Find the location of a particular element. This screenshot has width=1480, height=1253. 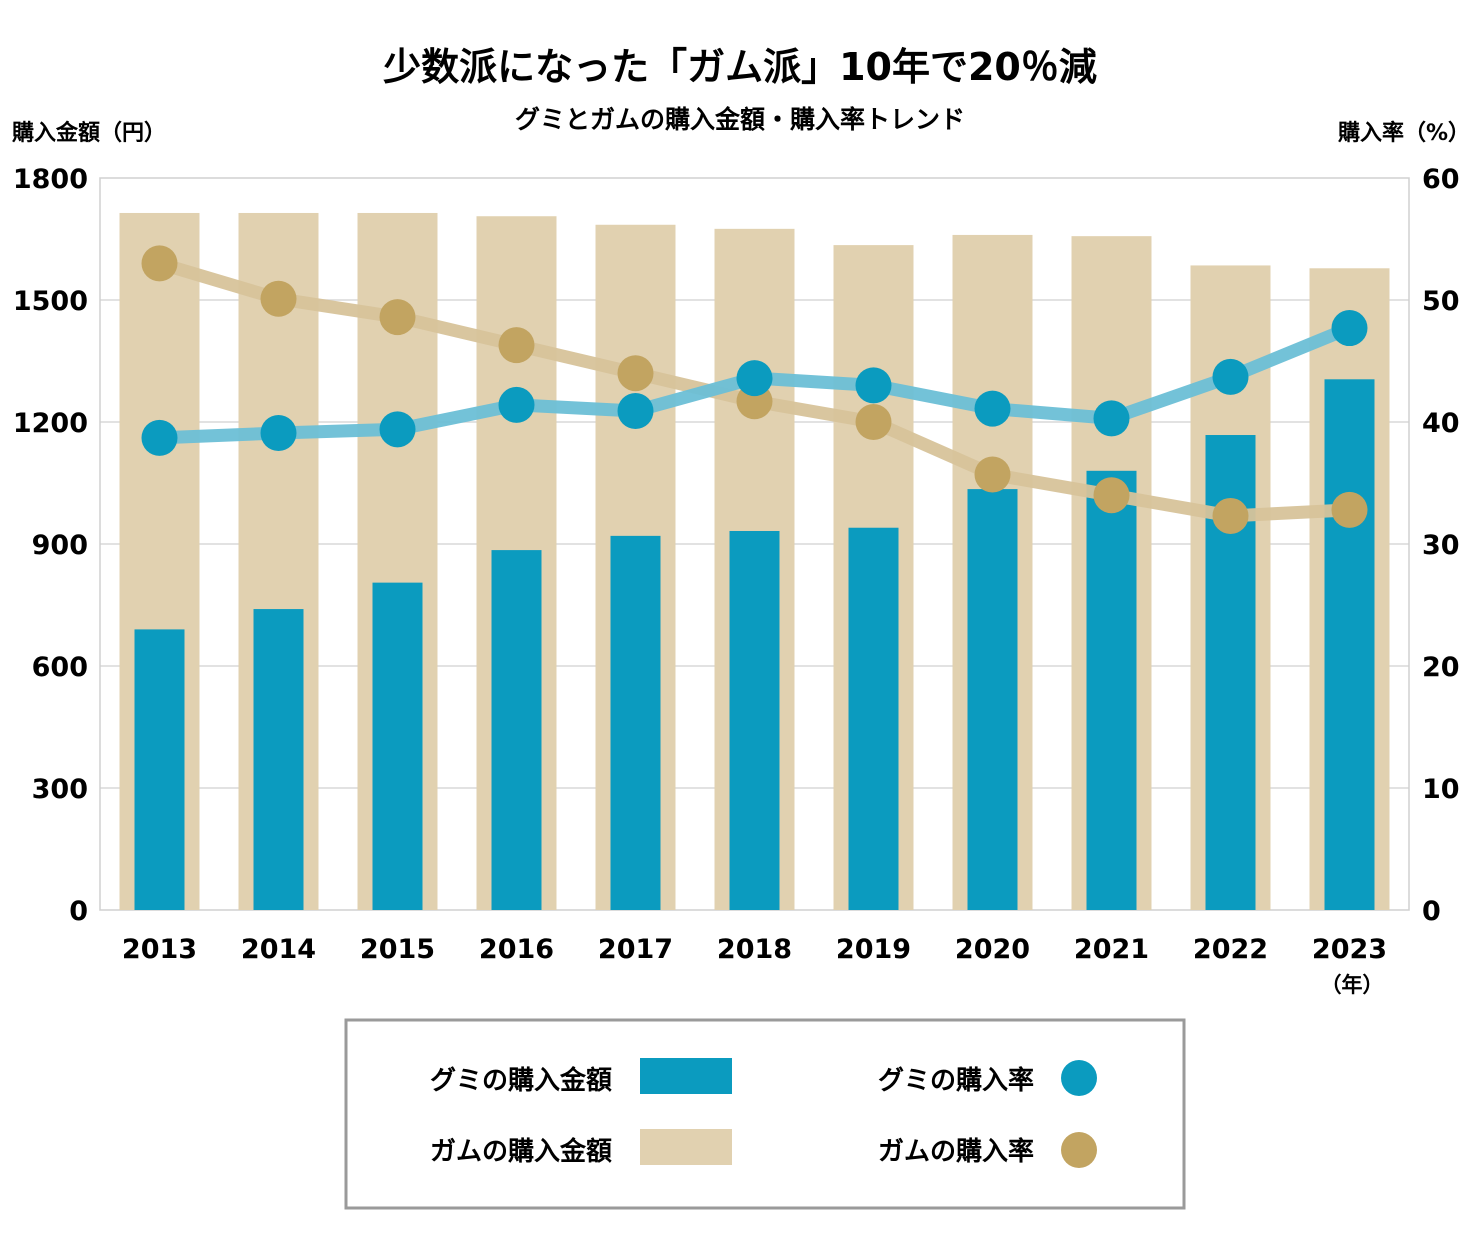

right-y-tick-label: 60 is located at coordinates (1441, 179).